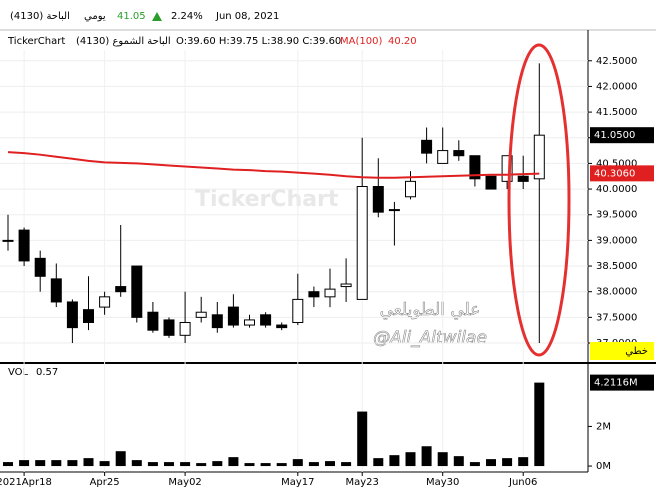 This screenshot has height=490, width=656. I want to click on y-tick-label: 39.0000, so click(616, 240).